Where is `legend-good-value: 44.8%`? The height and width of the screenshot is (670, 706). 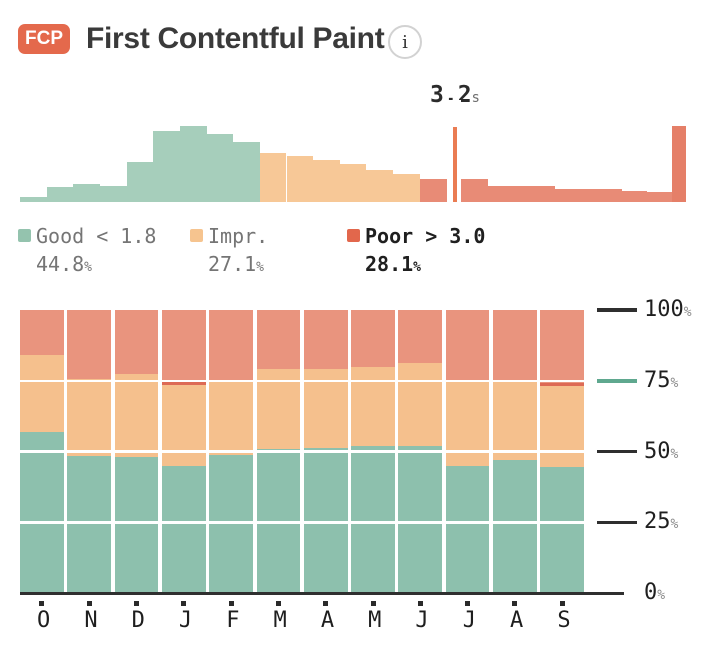 legend-good-value: 44.8% is located at coordinates (64, 264).